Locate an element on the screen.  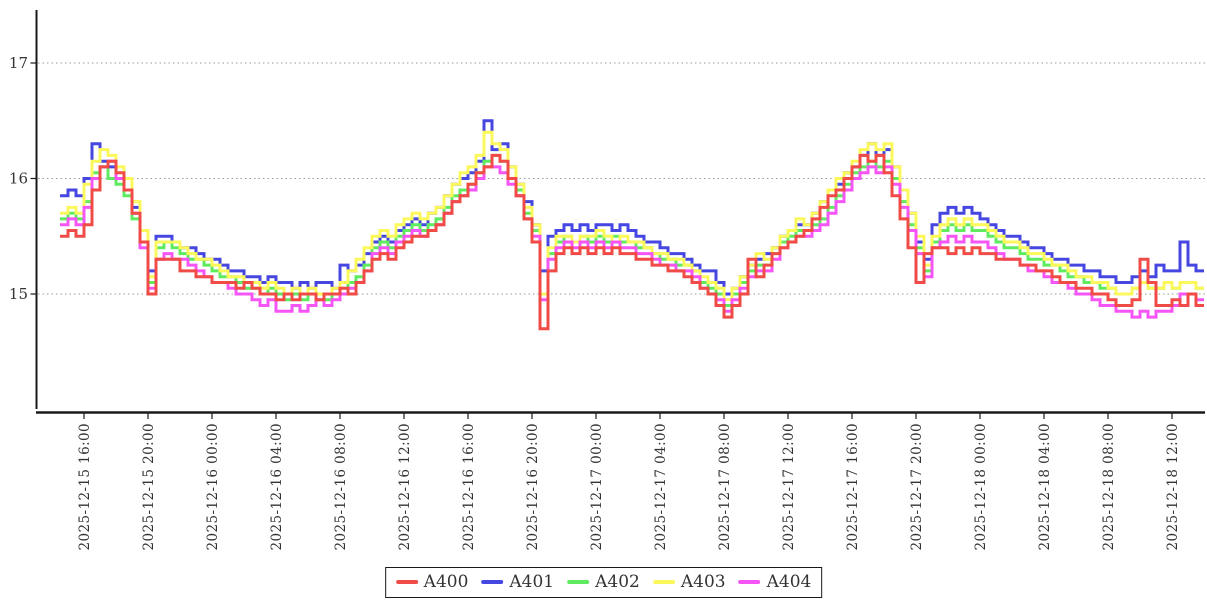
legend: A400 A401 A402 A403 A404 is located at coordinates (603, 582).